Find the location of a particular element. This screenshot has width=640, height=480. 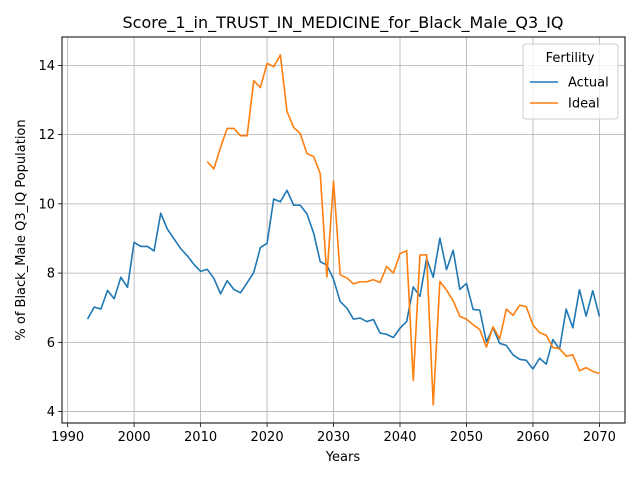

y-tick-label: 4 is located at coordinates (51, 412).